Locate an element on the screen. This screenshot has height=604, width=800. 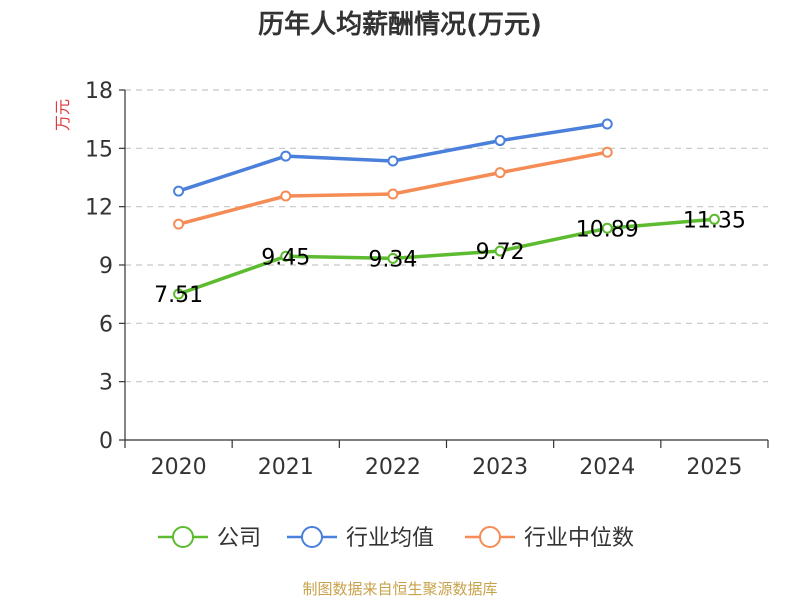
y-tick-label: 9 is located at coordinates (106, 266).